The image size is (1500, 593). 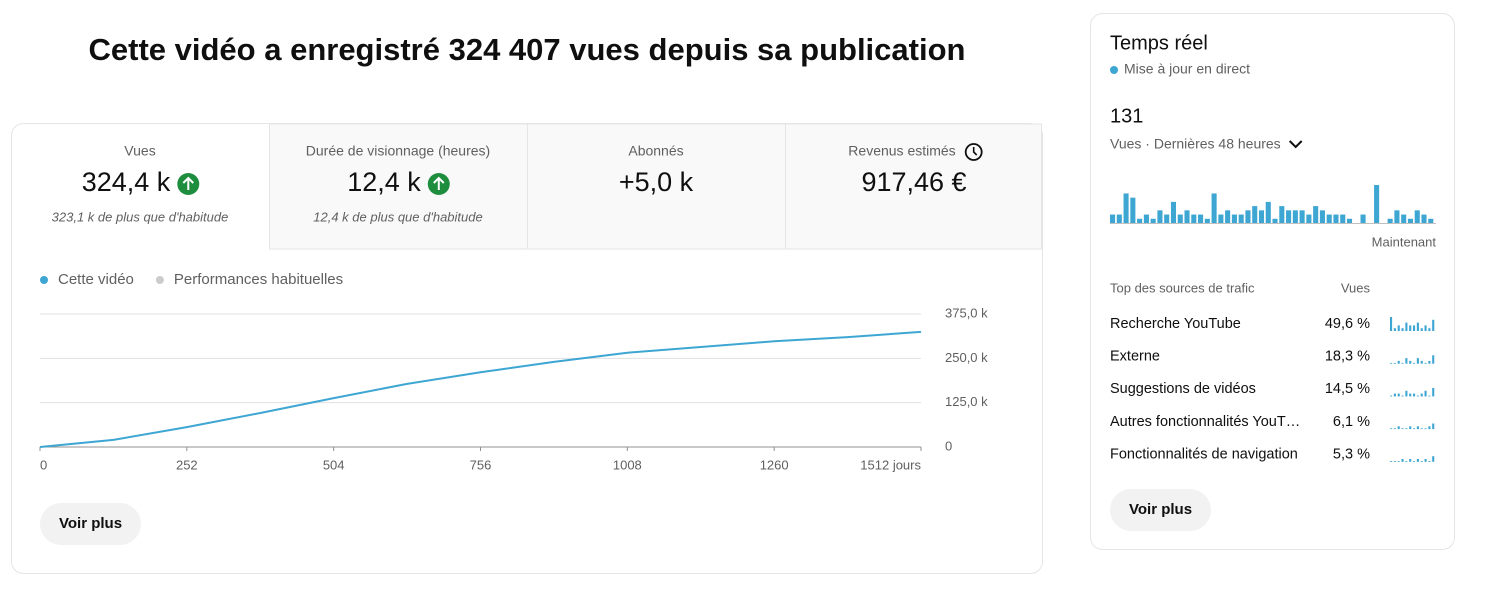 What do you see at coordinates (966, 312) in the screenshot?
I see `y-tick-label: 375,0 k` at bounding box center [966, 312].